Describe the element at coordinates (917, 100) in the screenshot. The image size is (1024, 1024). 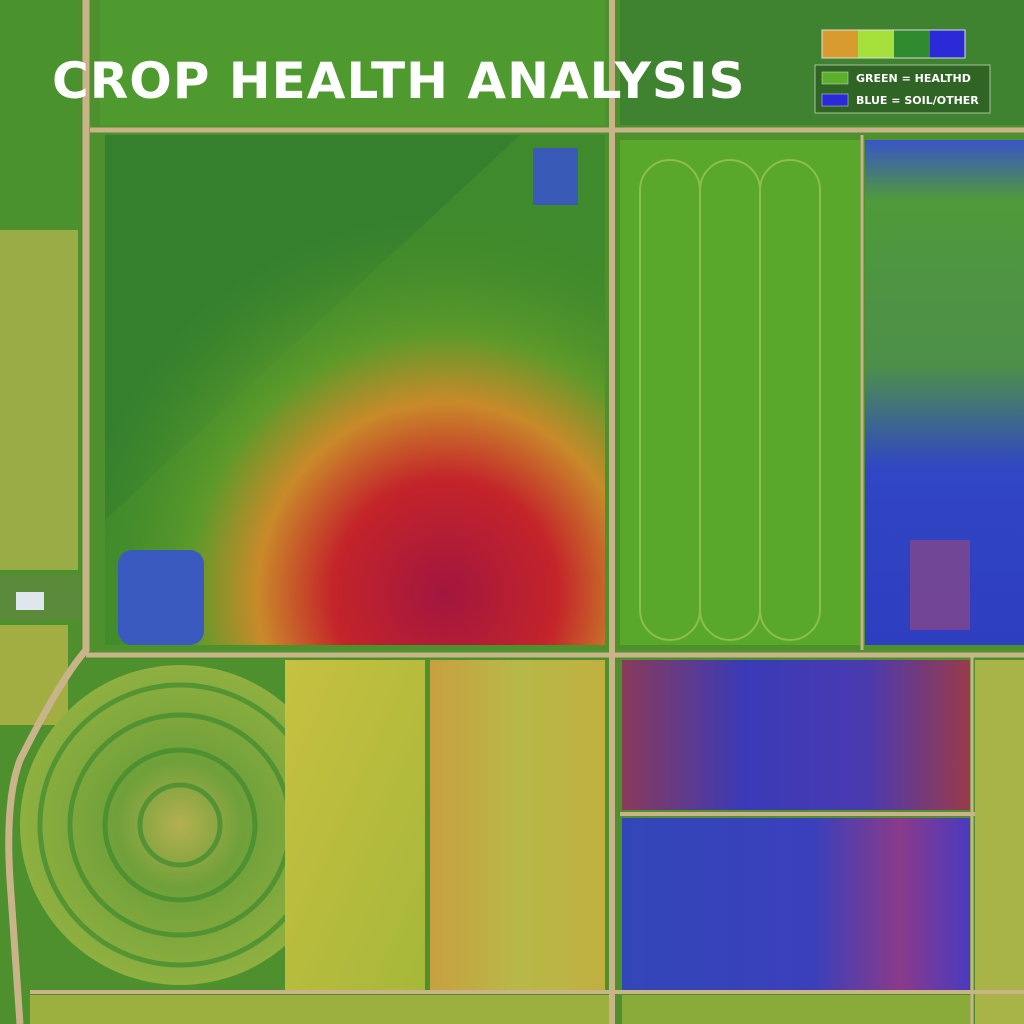
I see `legend-label: BLUE = SOIL/OTHER` at that location.